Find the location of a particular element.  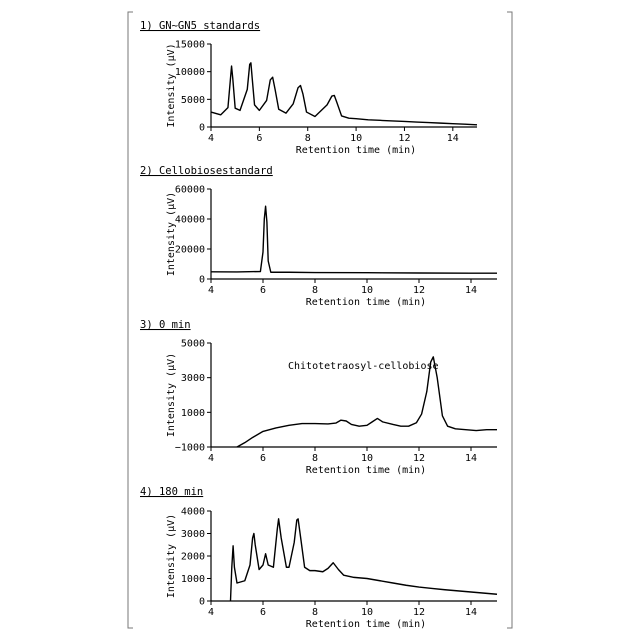

y-tick-label: −1000 is located at coordinates (190, 448).